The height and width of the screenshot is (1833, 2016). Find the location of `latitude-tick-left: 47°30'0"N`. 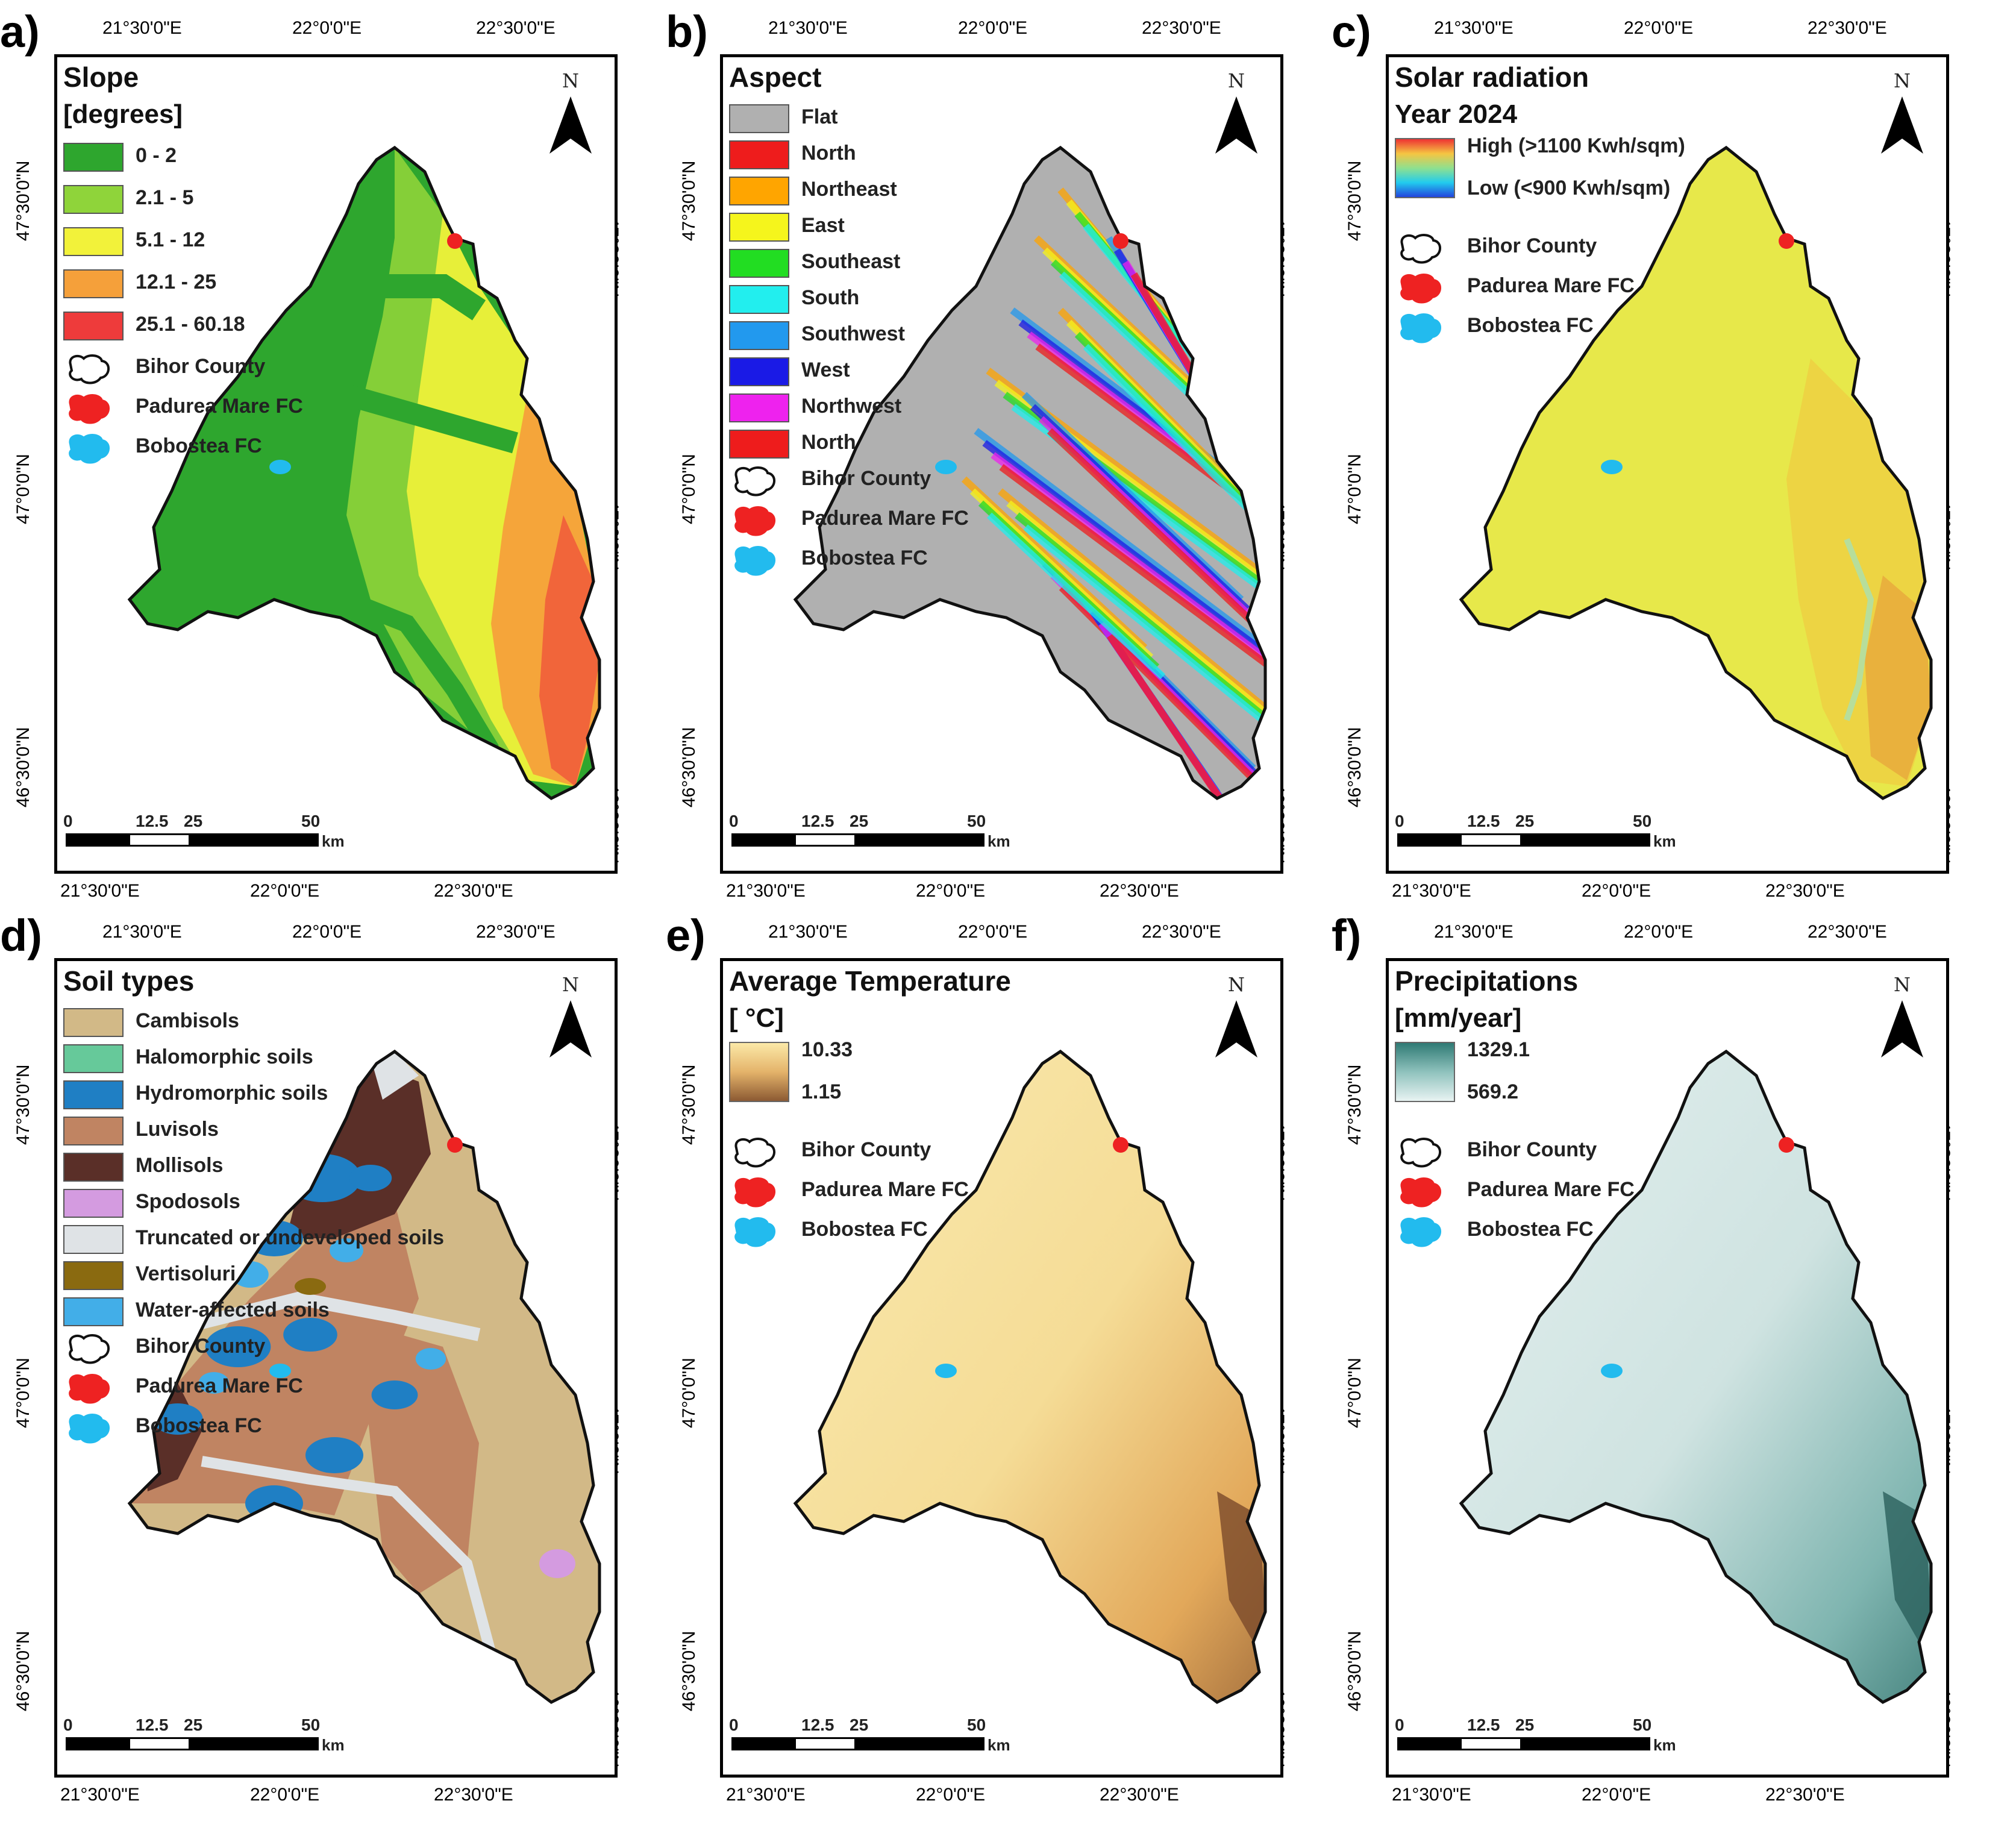

latitude-tick-left: 47°30'0"N is located at coordinates (1355, 200).